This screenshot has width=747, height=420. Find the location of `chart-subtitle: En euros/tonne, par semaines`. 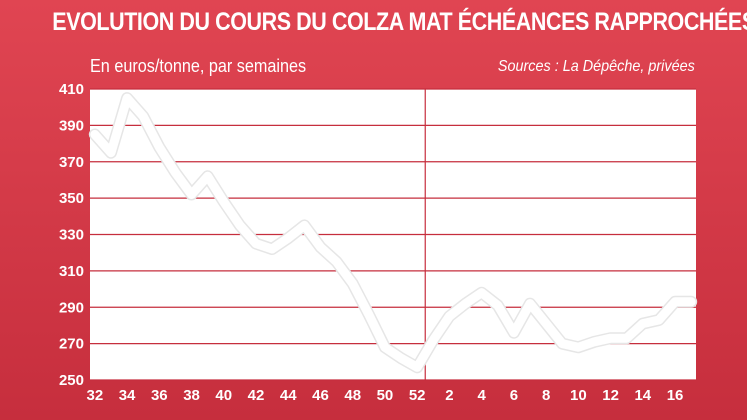

chart-subtitle: En euros/tonne, par semaines is located at coordinates (198, 66).